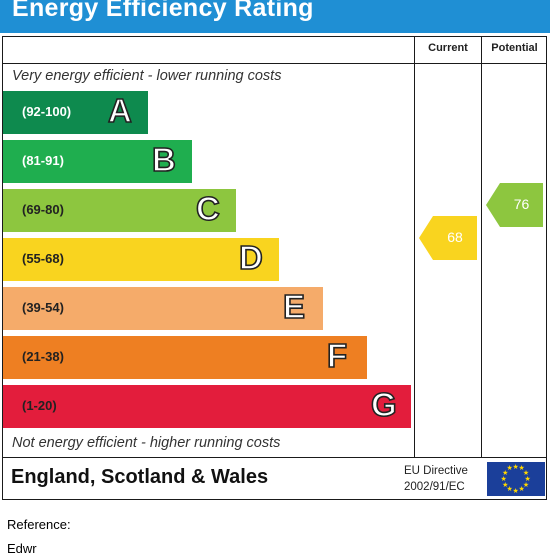  Describe the element at coordinates (141, 259) in the screenshot. I see `band-d: (55-68) D` at that location.